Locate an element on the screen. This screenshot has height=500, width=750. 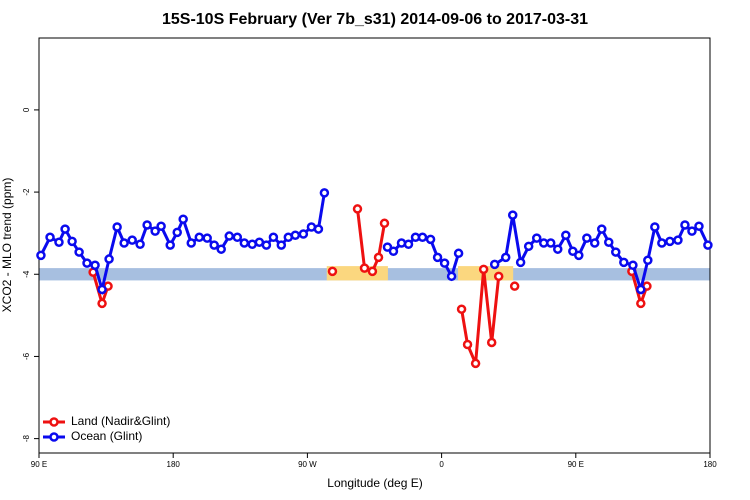
x-tick-label: 0 is located at coordinates (441, 464).